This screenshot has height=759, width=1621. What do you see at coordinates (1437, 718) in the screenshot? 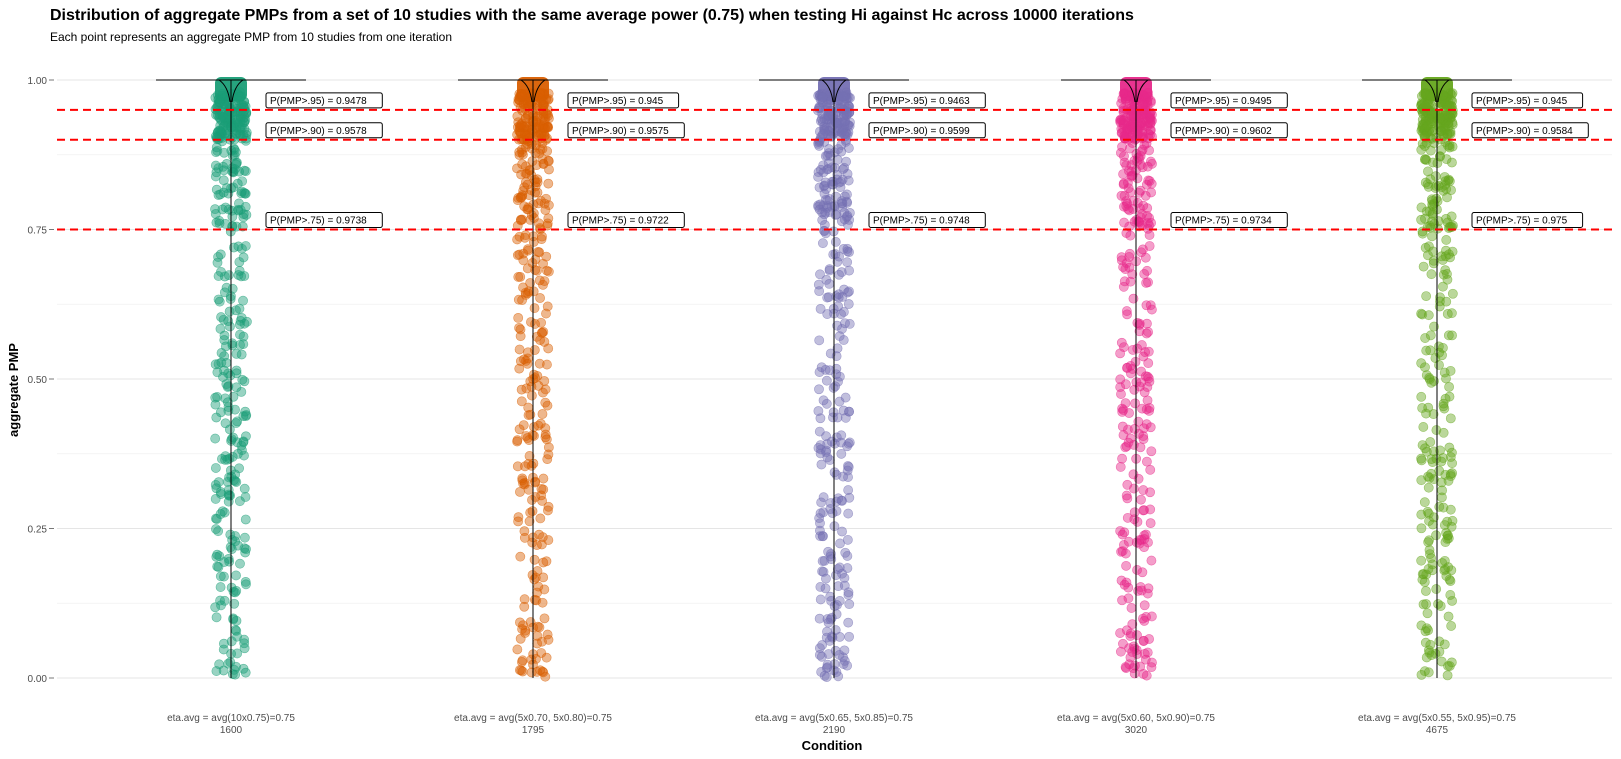
I see `x-tick-label: eta.avg = avg(5x0.55, 5x0.95)=0.75` at bounding box center [1437, 718].